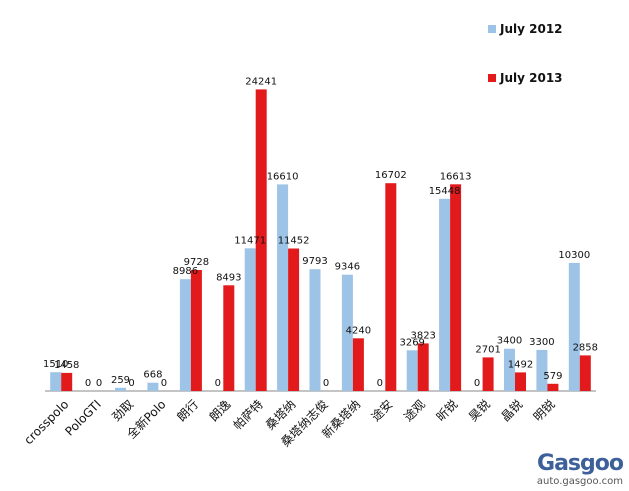  Describe the element at coordinates (196, 262) in the screenshot. I see `value-label-july-2013-4: 9728` at that location.